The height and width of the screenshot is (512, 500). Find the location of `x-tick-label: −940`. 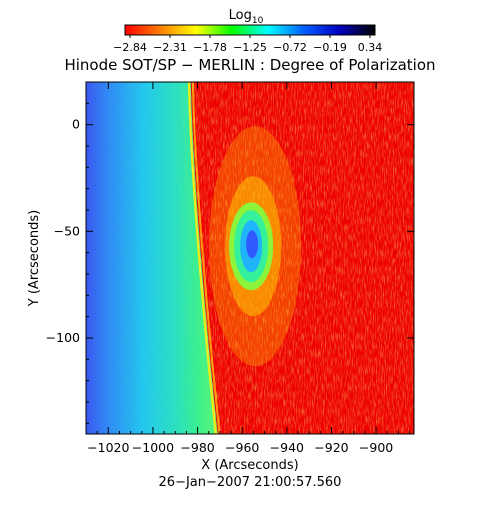

x-tick-label: −940 is located at coordinates (287, 447).